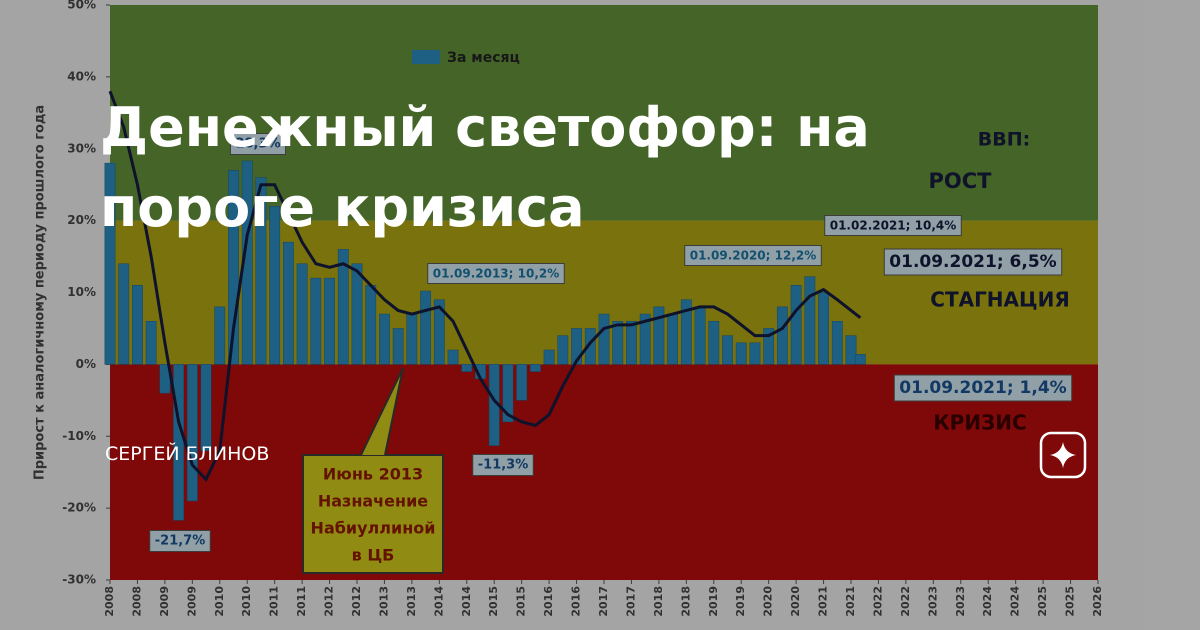 The height and width of the screenshot is (630, 1200). Describe the element at coordinates (81, 220) in the screenshot. I see `y-tick-label: 20%` at that location.